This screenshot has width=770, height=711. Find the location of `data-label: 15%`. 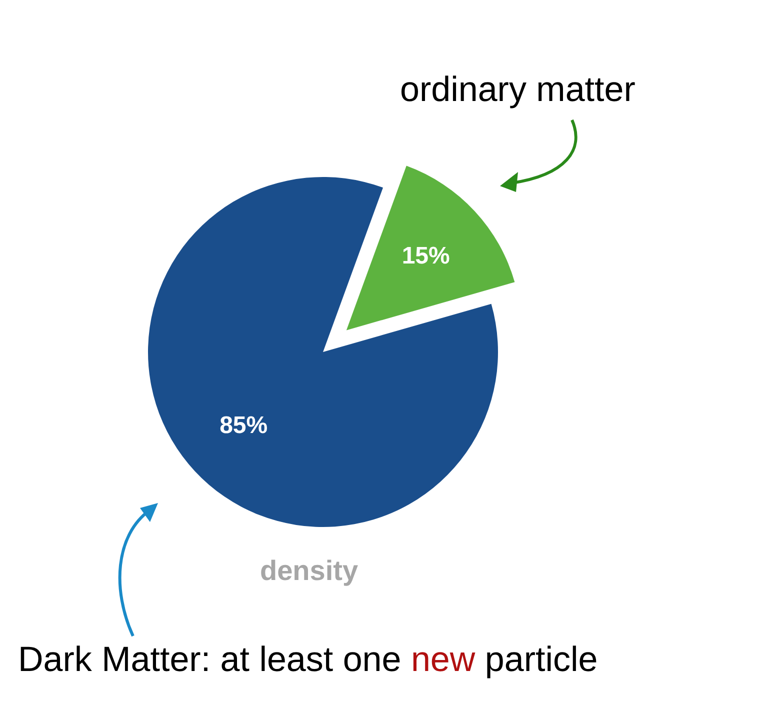

data-label: 15% is located at coordinates (426, 256).